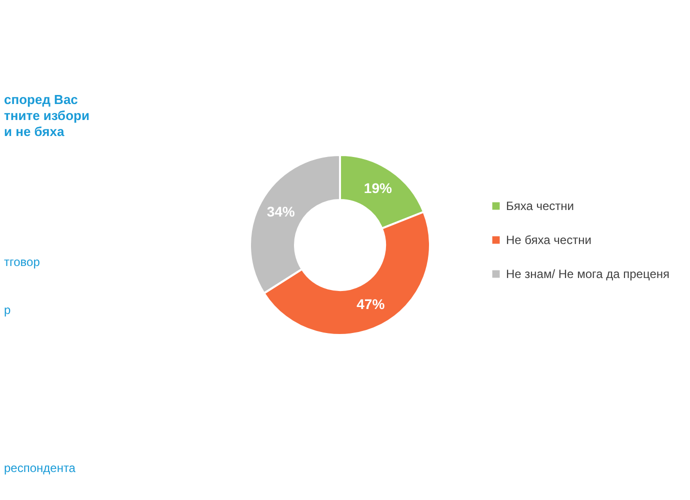 Image resolution: width=690 pixels, height=500 pixels. Describe the element at coordinates (371, 304) in the screenshot. I see `data-label: 47%` at that location.